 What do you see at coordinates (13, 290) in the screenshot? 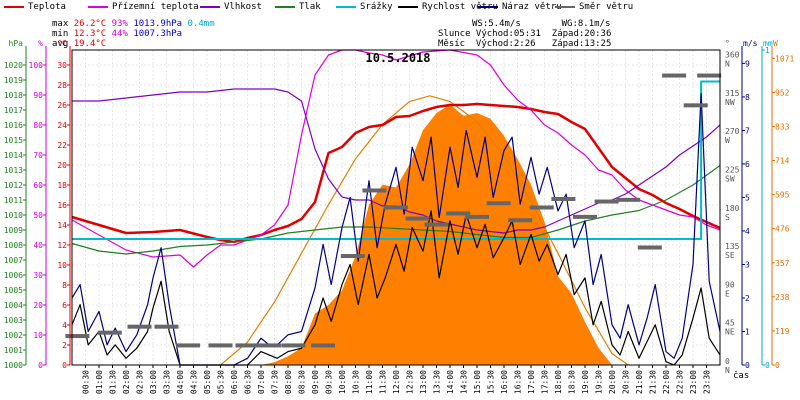
I see `pressure-tick-label: 1005` at bounding box center [13, 290].